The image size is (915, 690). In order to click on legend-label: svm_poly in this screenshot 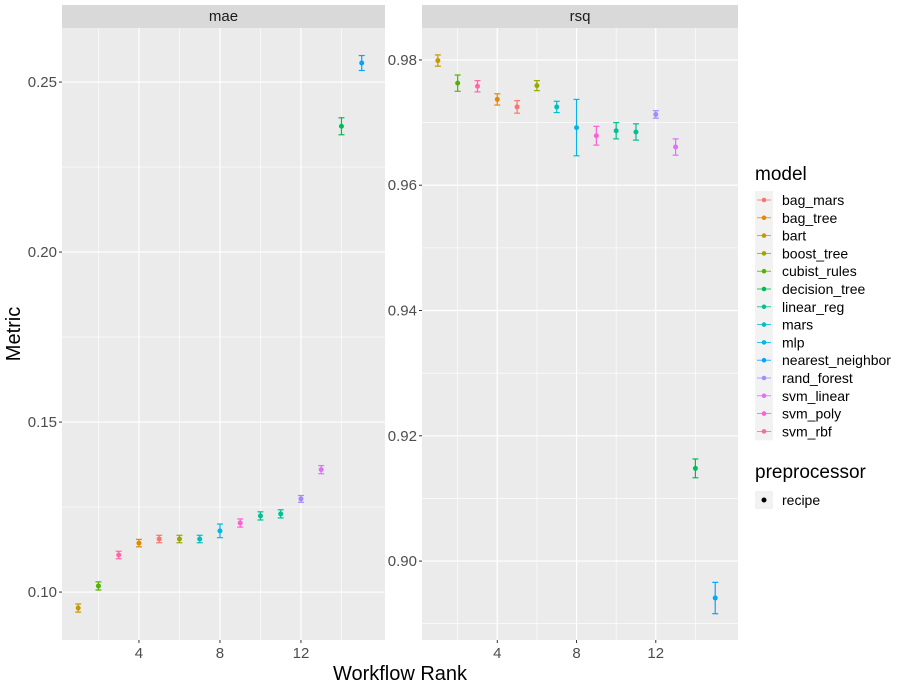, I will do `click(811, 414)`.